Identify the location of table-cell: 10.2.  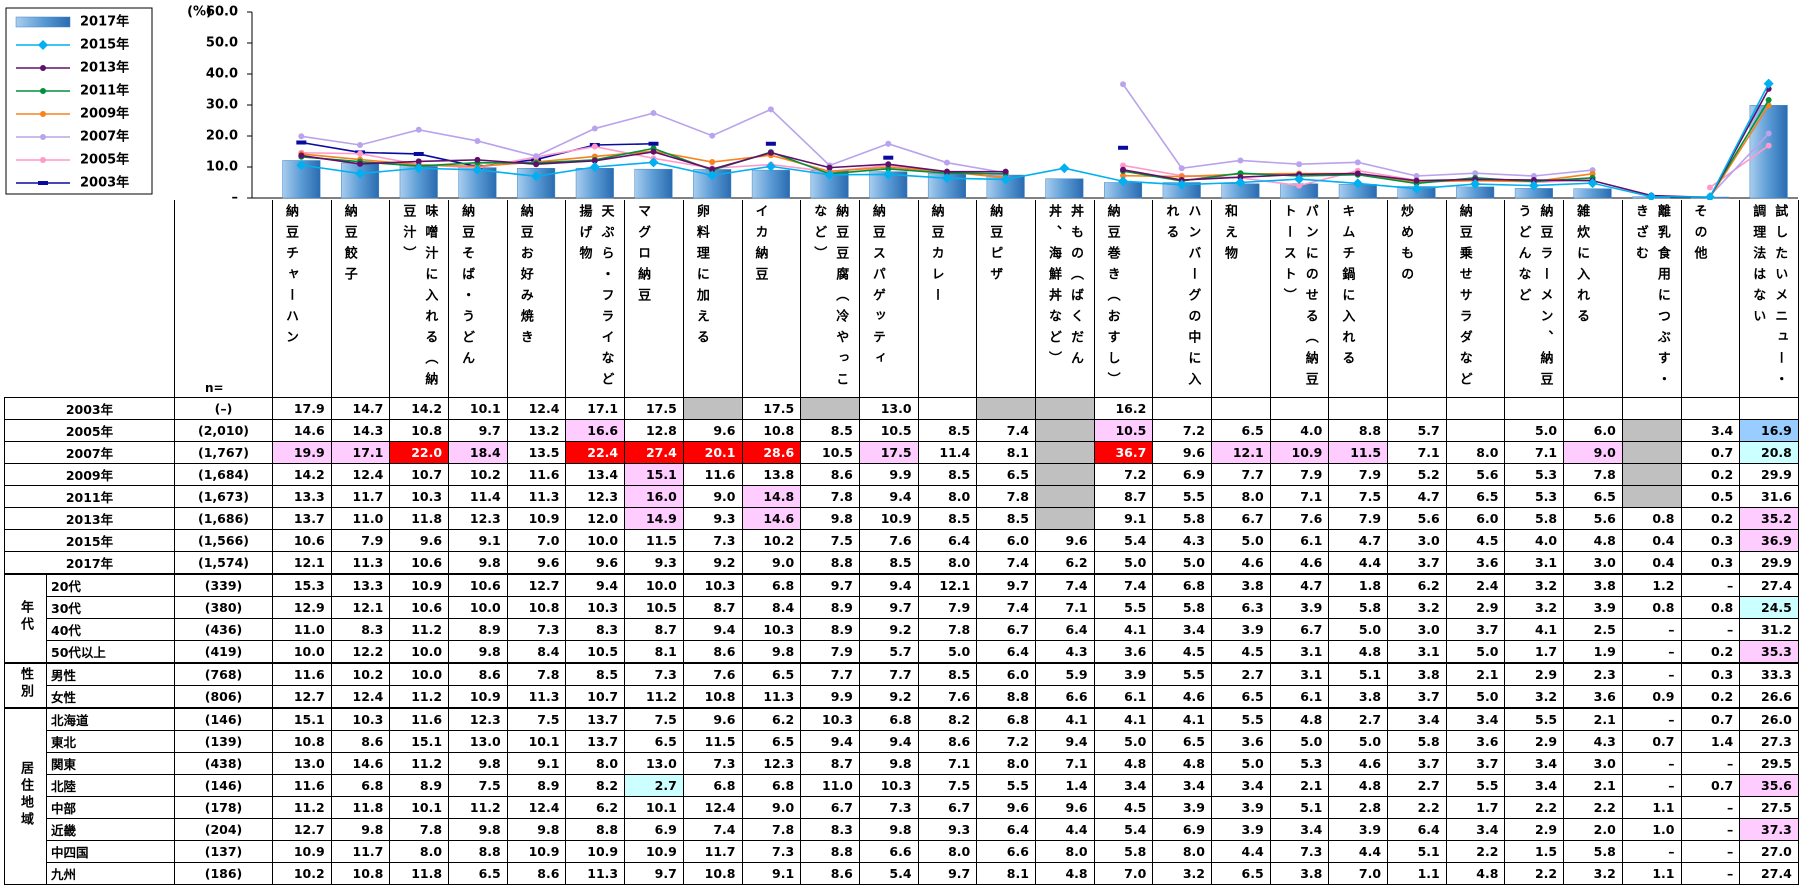
(302, 873).